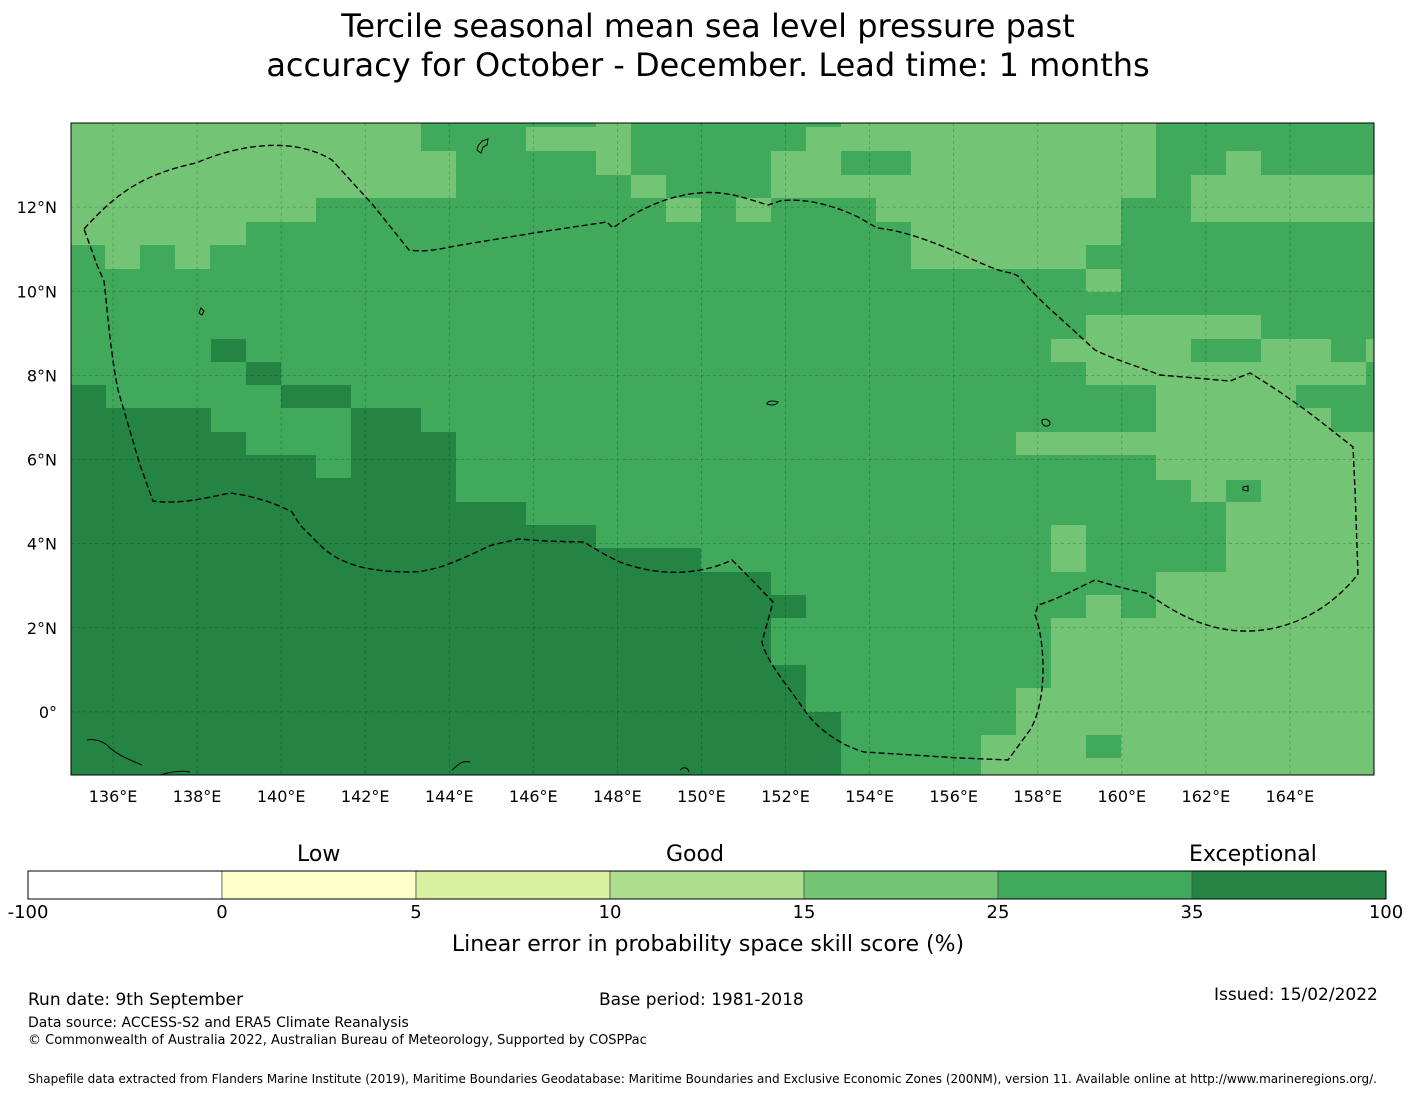  What do you see at coordinates (1206, 796) in the screenshot?
I see `longitude-tick-label: 162°E` at bounding box center [1206, 796].